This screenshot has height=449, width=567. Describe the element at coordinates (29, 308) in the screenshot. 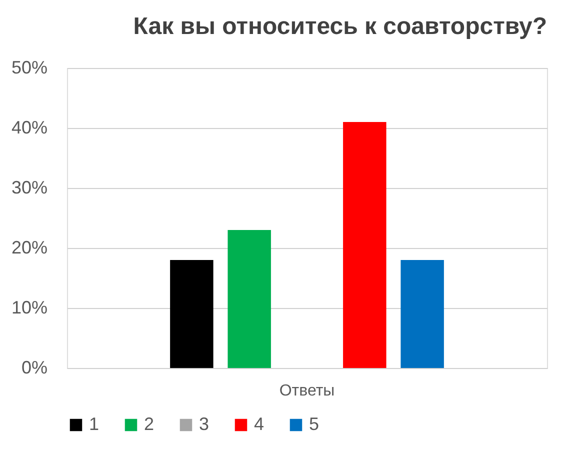

I see `y-tick-label: 10%` at that location.